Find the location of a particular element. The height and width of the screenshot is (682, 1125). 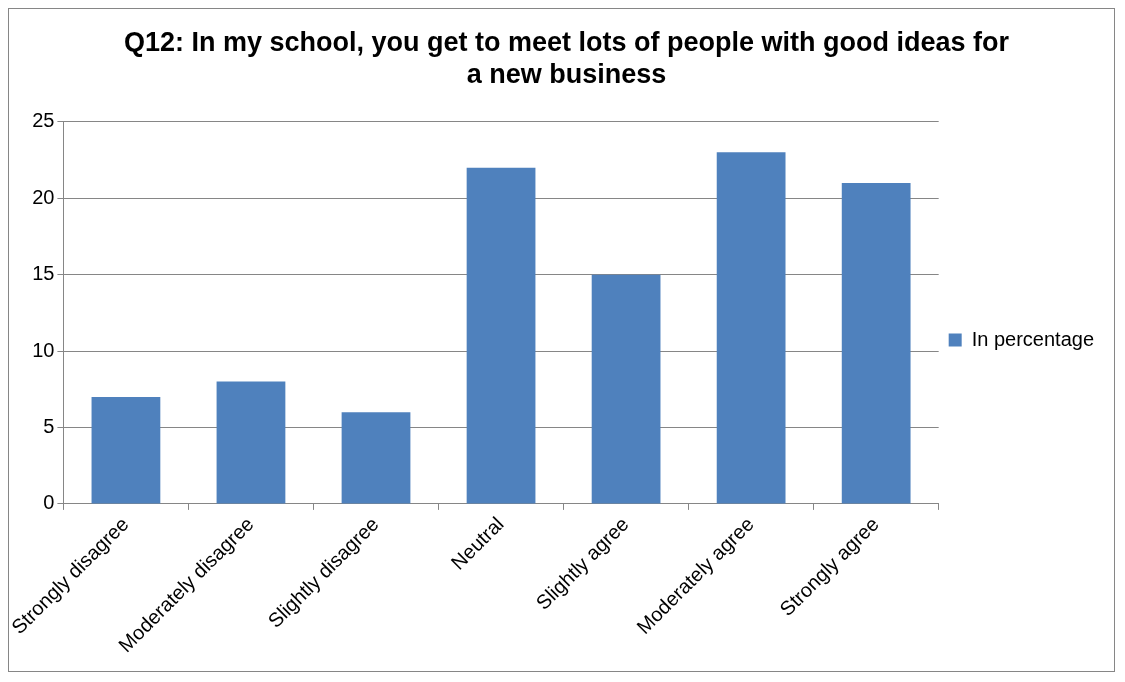

y-tick-label: 20 is located at coordinates (43, 196).